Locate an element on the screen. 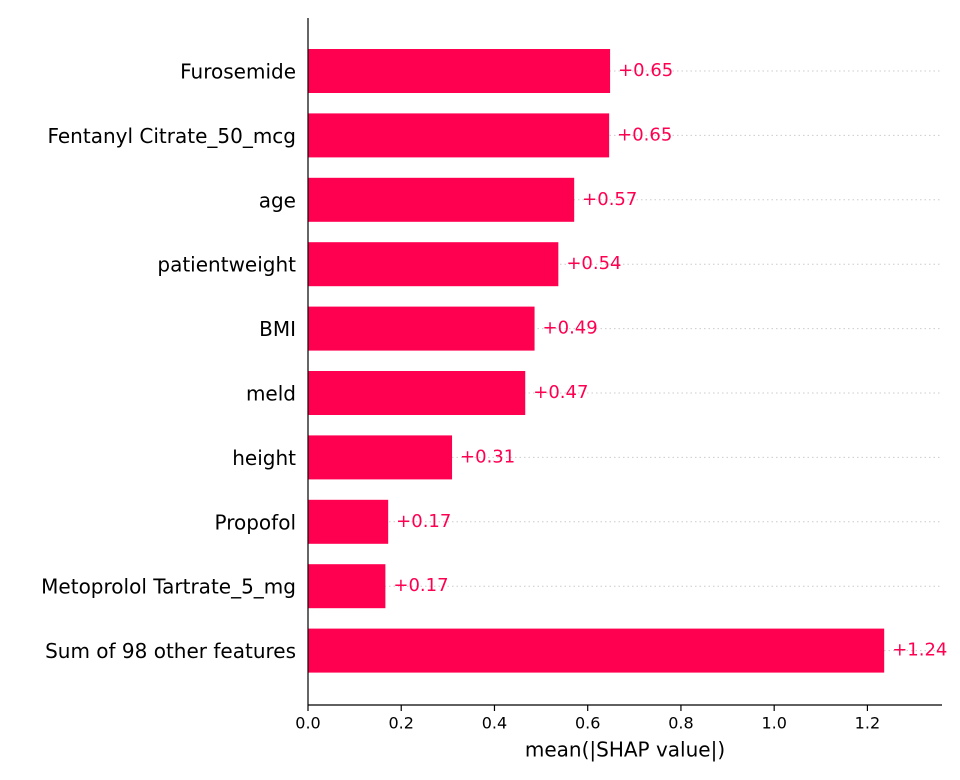 Image resolution: width=960 pixels, height=780 pixels. value-label: +1.24 is located at coordinates (919, 650).